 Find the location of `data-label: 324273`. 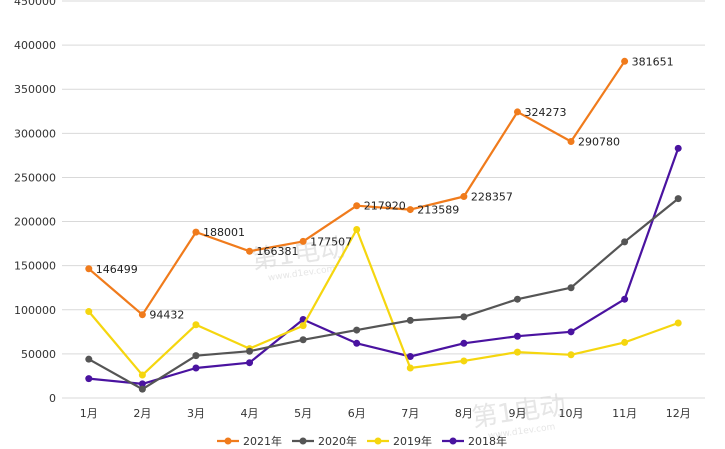

data-label: 324273 is located at coordinates (545, 112).